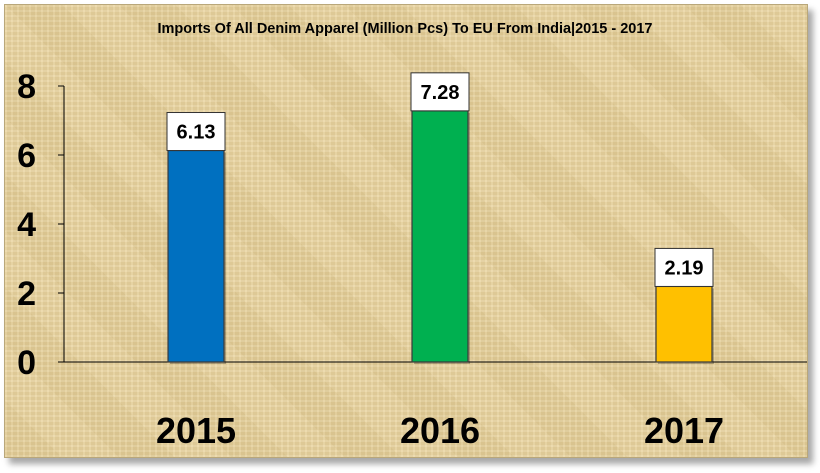  I want to click on data-label: 7.28, so click(440, 93).